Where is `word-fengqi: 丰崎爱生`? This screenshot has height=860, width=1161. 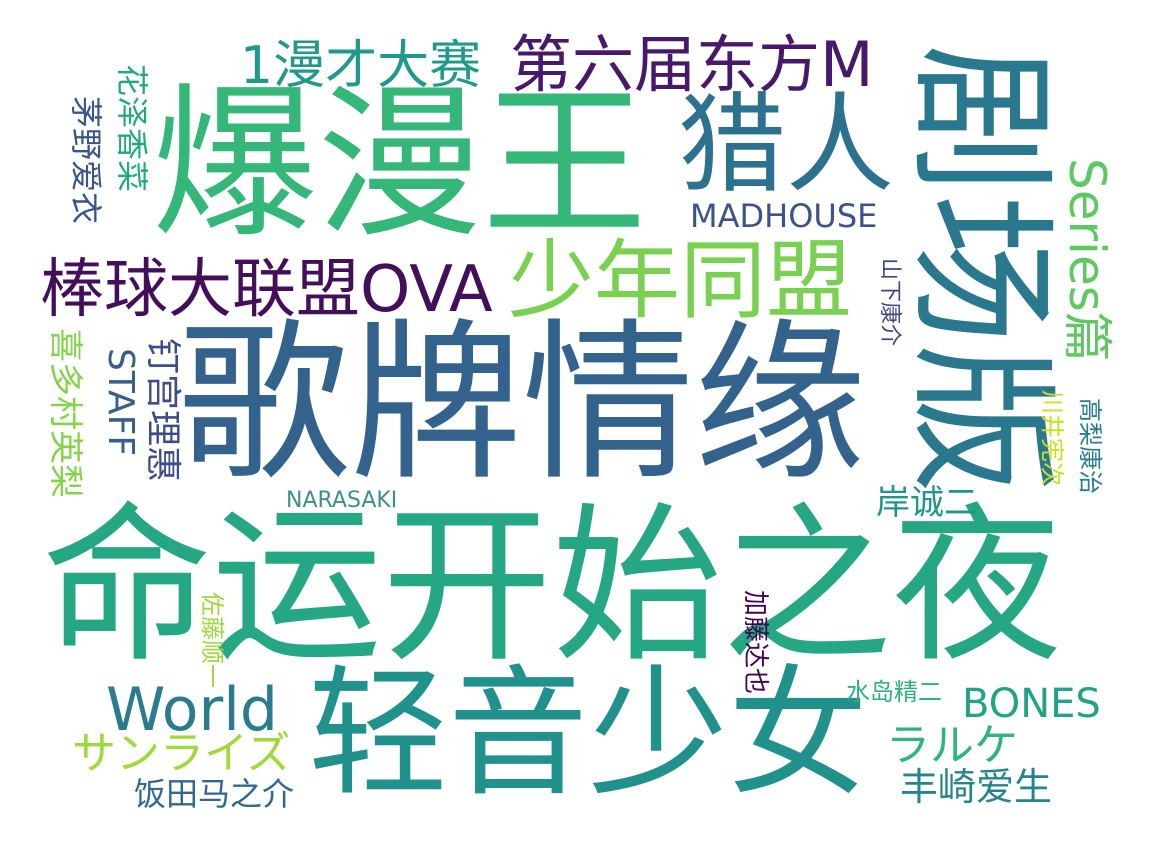
word-fengqi: 丰崎爱生 is located at coordinates (976, 787).